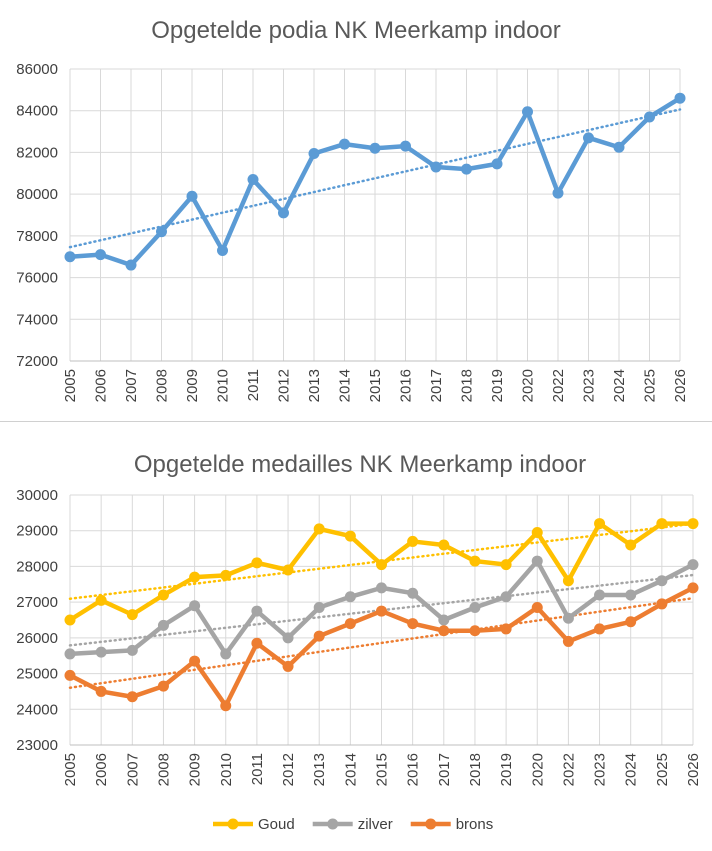  I want to click on medailles-series-goud-point-2006, so click(101, 600).